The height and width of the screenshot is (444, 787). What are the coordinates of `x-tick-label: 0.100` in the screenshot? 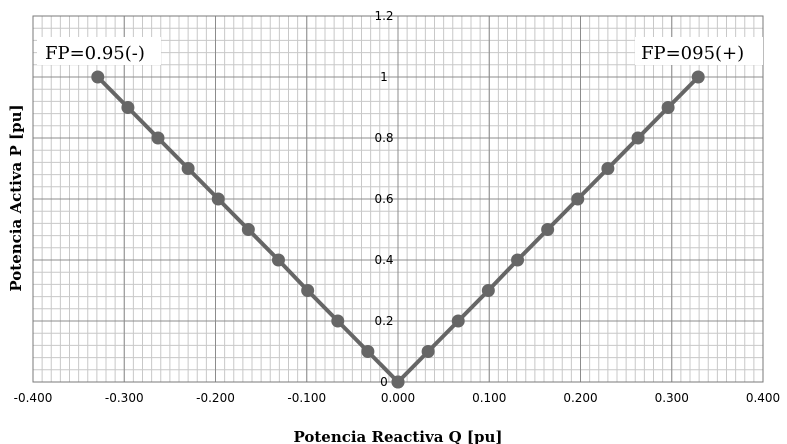 It's located at (489, 398).